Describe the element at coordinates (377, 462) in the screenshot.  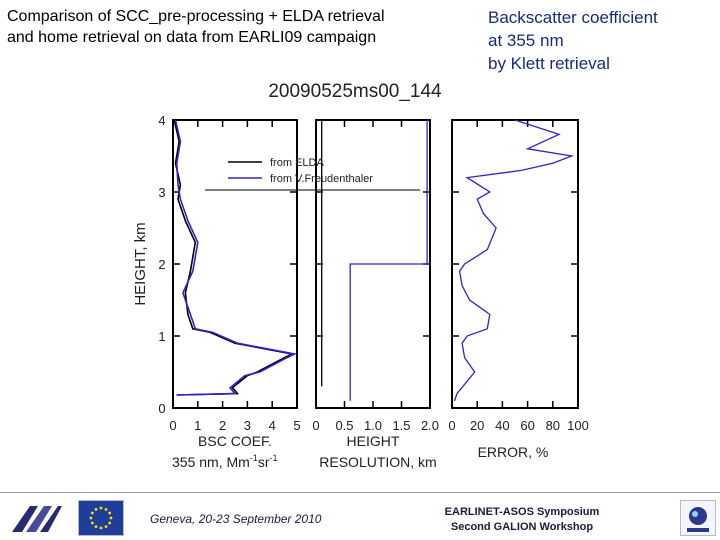
I see `x-axis-label-2-line-2: RESOLUTION, km` at that location.